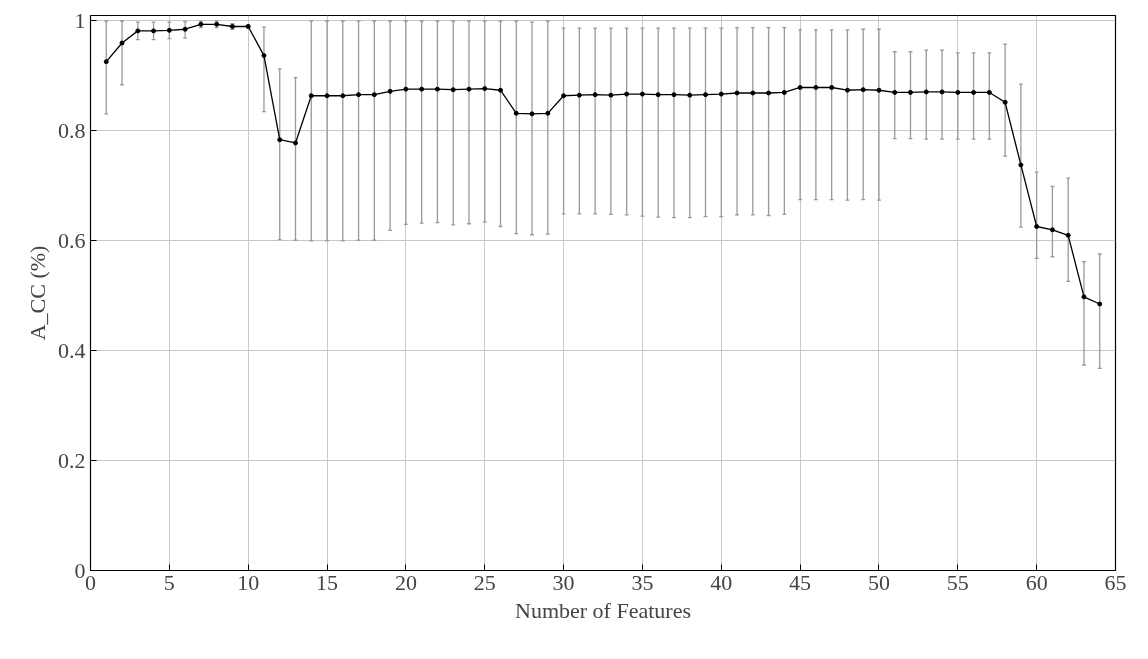 The width and height of the screenshot is (1148, 659). Describe the element at coordinates (80, 20) in the screenshot. I see `y-tick-label: 1` at that location.